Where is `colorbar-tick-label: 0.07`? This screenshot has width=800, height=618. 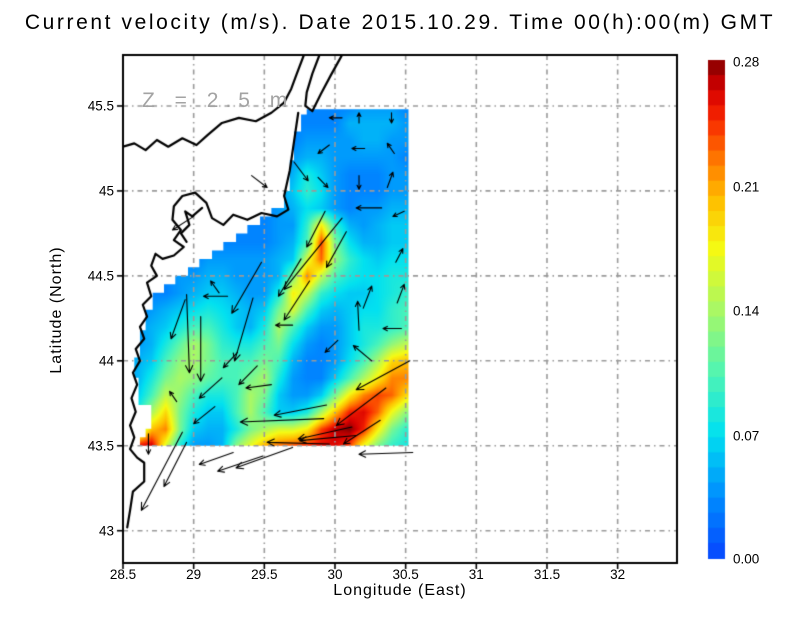
colorbar-tick-label: 0.07 is located at coordinates (746, 435).